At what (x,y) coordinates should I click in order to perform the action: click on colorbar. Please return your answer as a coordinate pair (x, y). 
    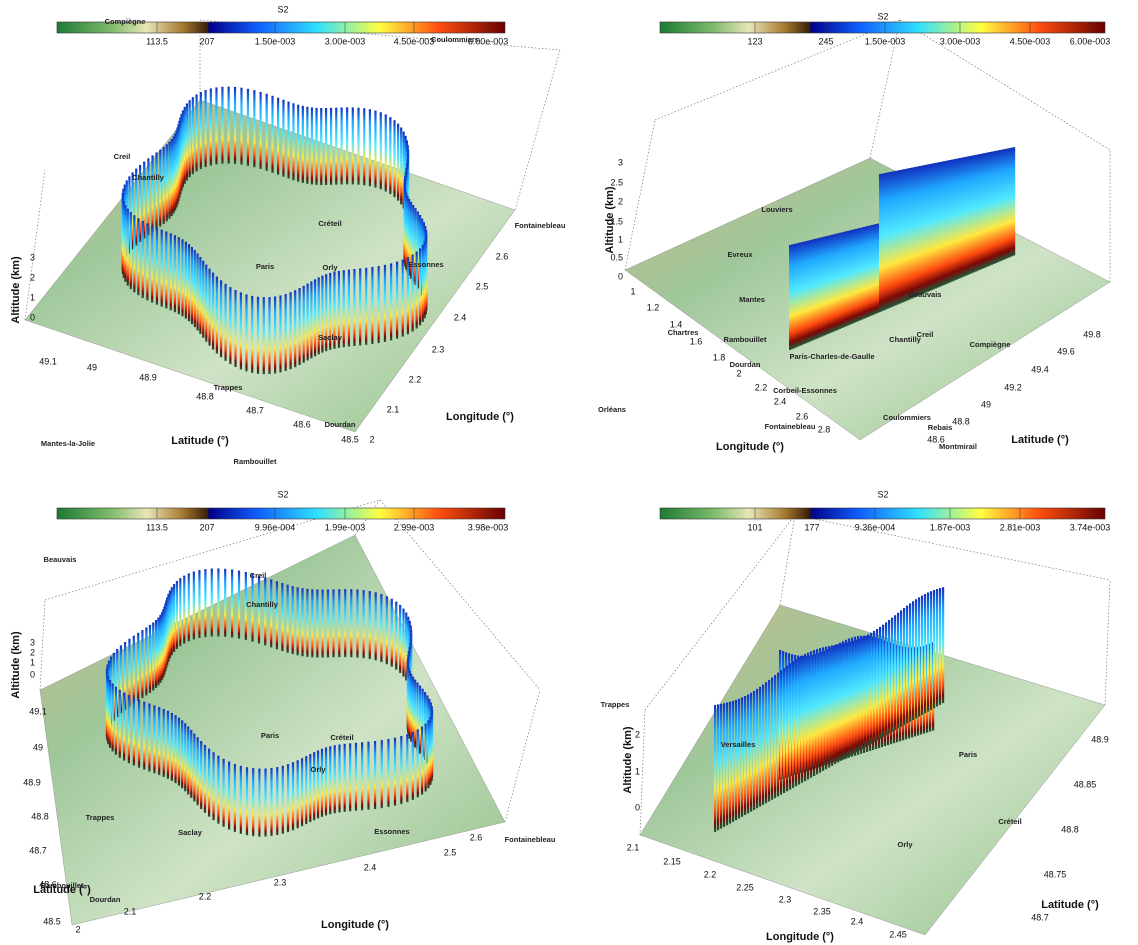
    Looking at the image, I should click on (882, 513).